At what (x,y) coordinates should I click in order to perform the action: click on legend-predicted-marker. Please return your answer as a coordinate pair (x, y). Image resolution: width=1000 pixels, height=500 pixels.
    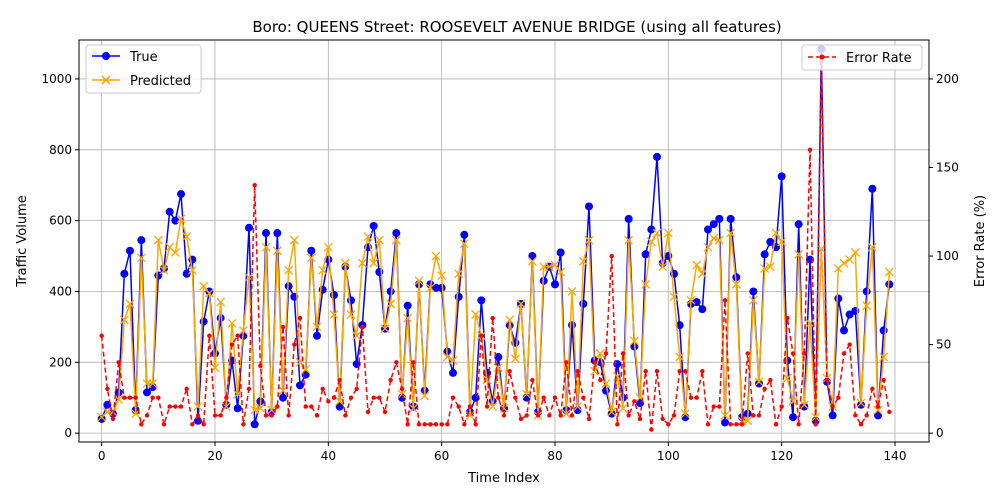
    Looking at the image, I should click on (106, 80).